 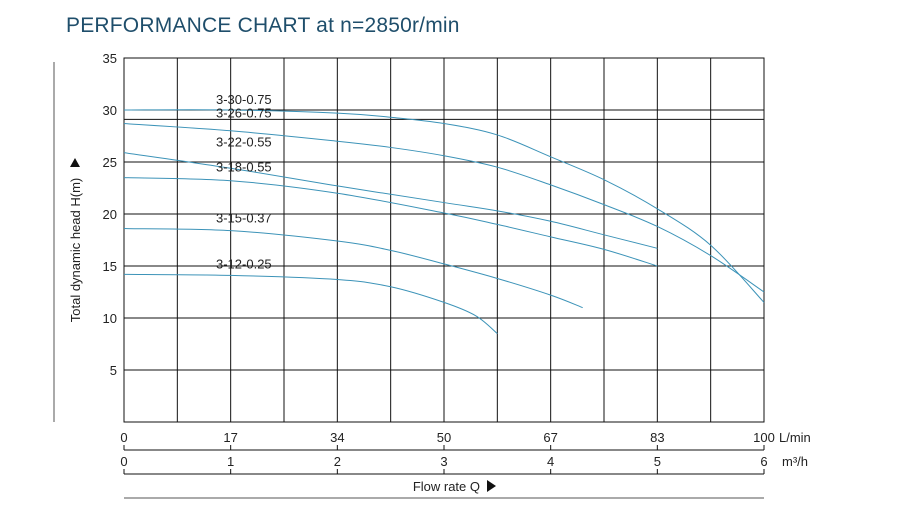 I want to click on series-label: 3-15-0.37, so click(x=244, y=218).